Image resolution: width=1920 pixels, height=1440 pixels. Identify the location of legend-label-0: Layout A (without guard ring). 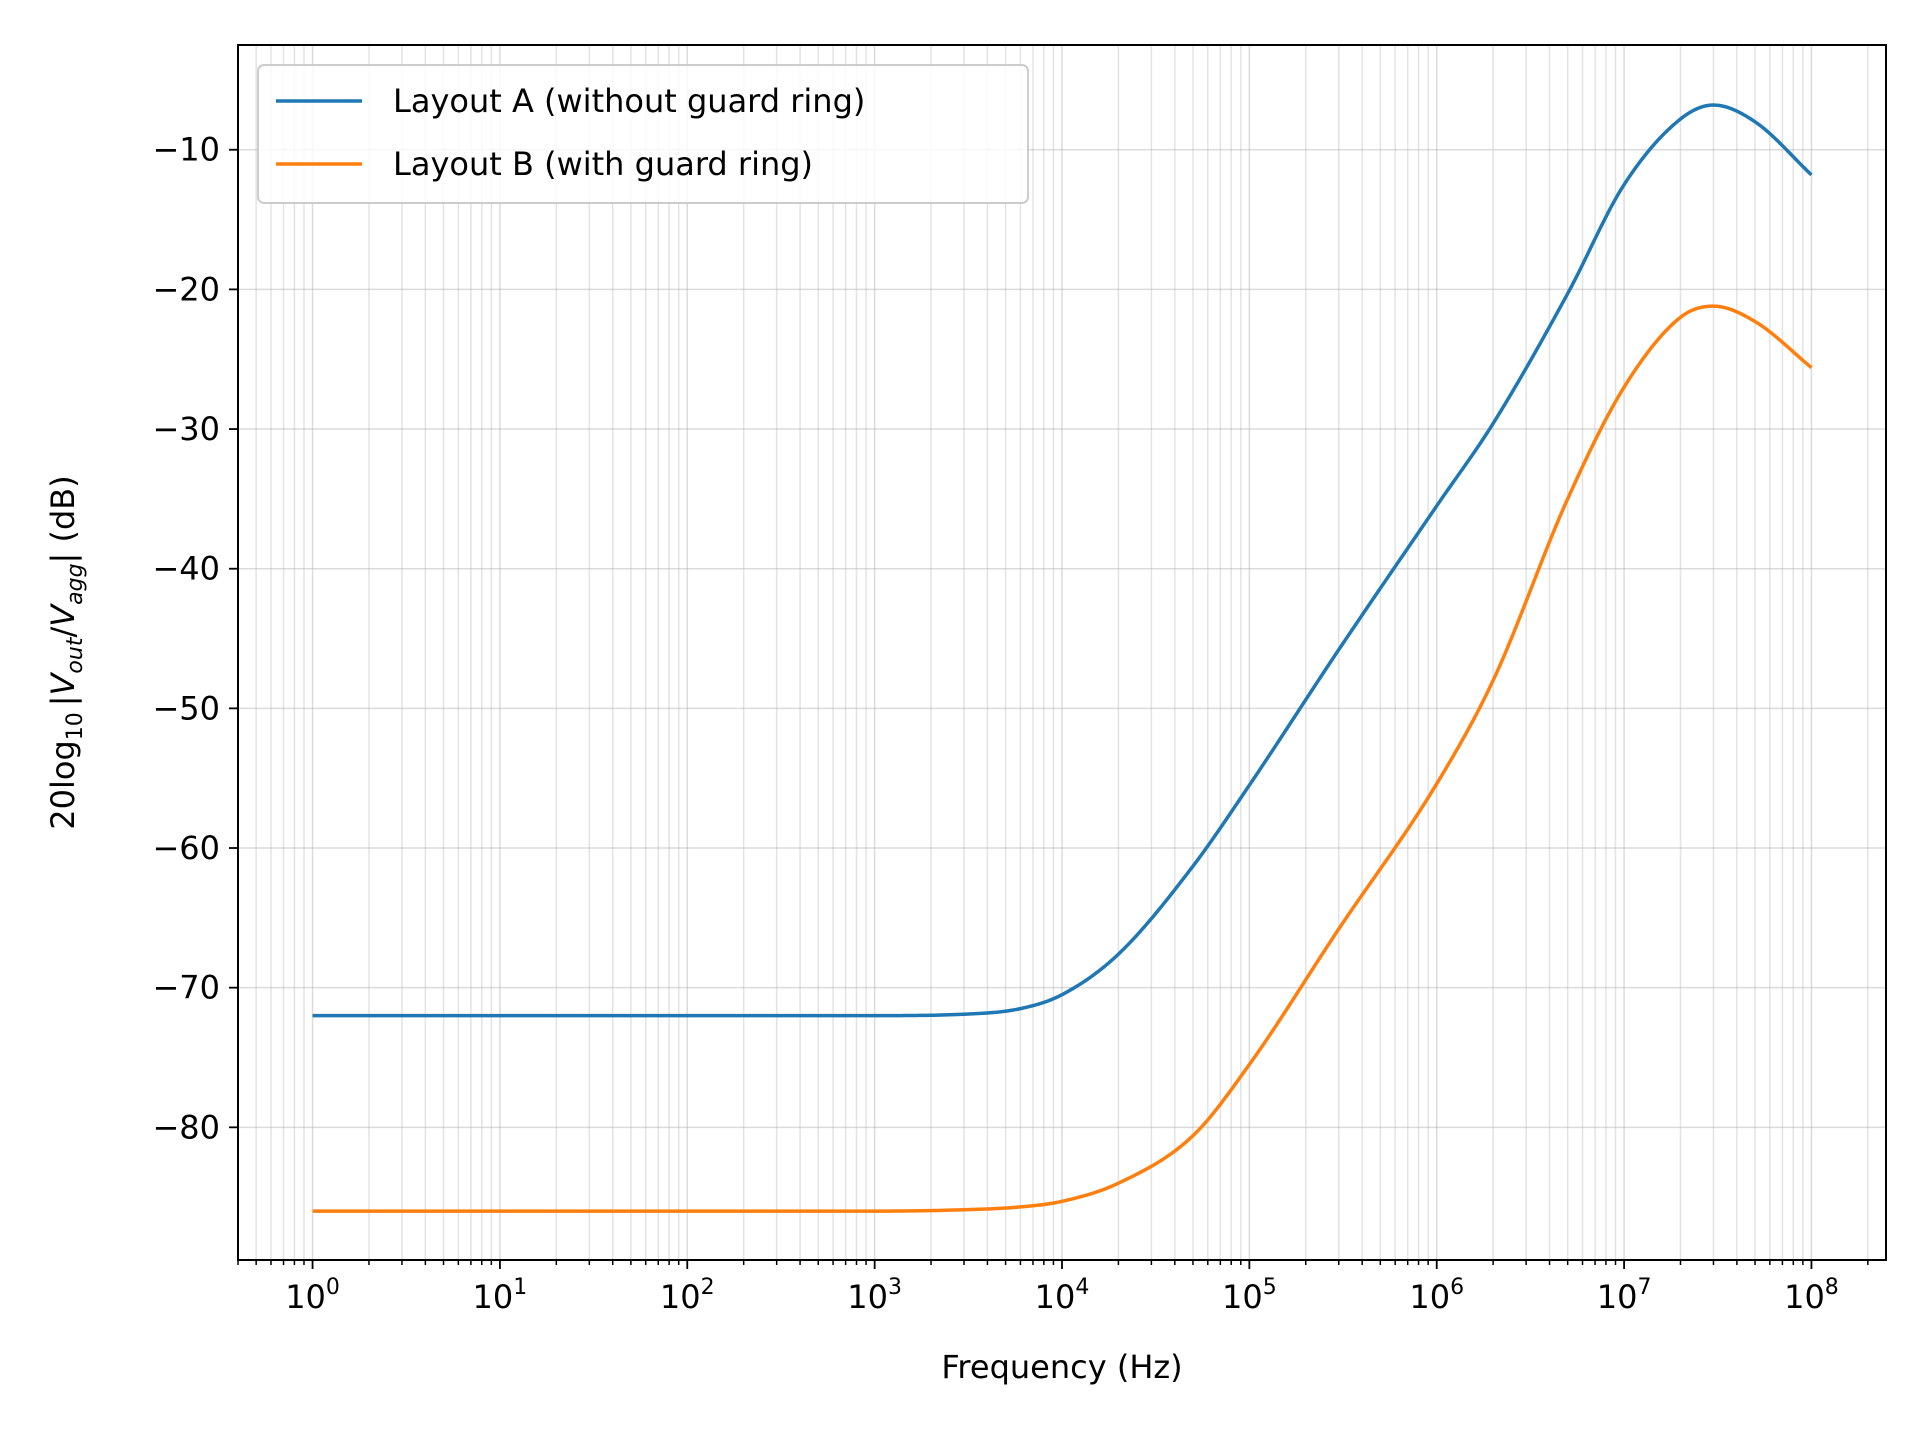
(629, 101).